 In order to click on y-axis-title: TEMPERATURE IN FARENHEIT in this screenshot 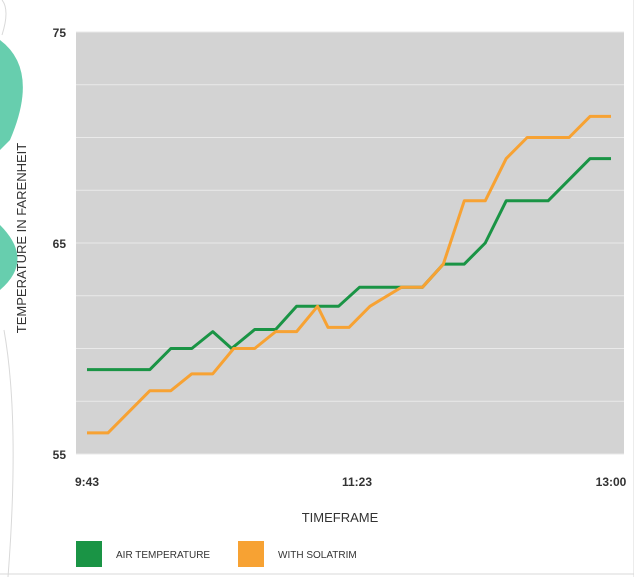, I will do `click(21, 238)`.